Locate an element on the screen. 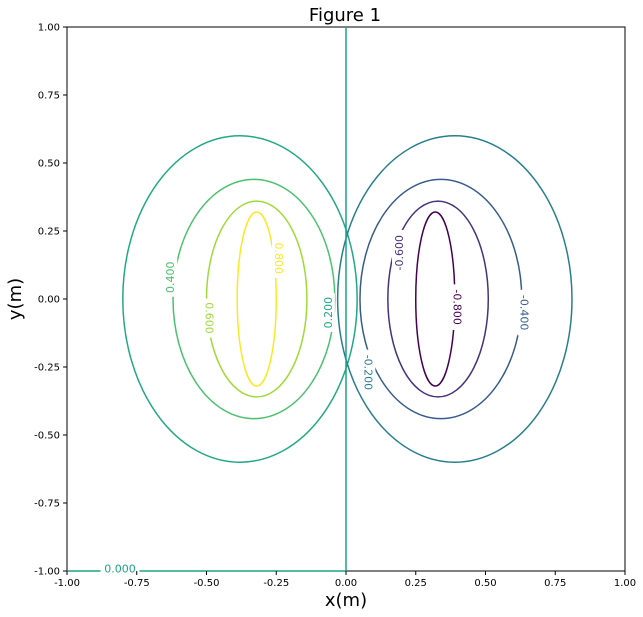 The height and width of the screenshot is (617, 643). contour-neg0p600-label: -0.600 is located at coordinates (399, 252).